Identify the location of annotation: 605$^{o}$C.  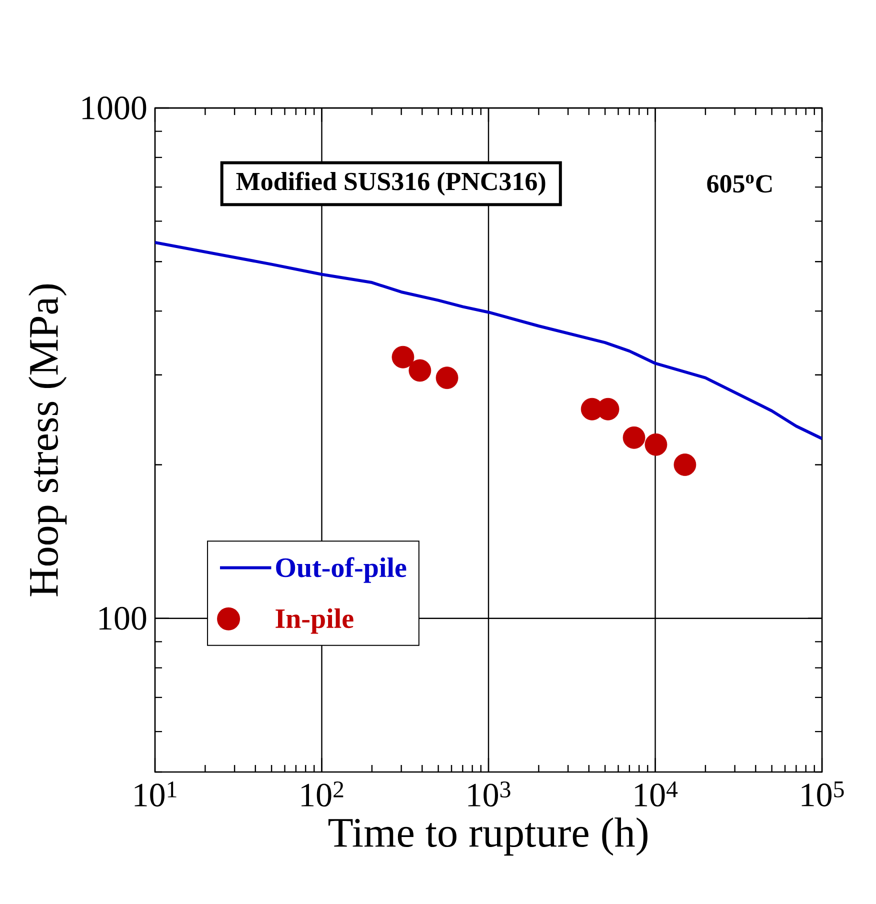
(739, 183).